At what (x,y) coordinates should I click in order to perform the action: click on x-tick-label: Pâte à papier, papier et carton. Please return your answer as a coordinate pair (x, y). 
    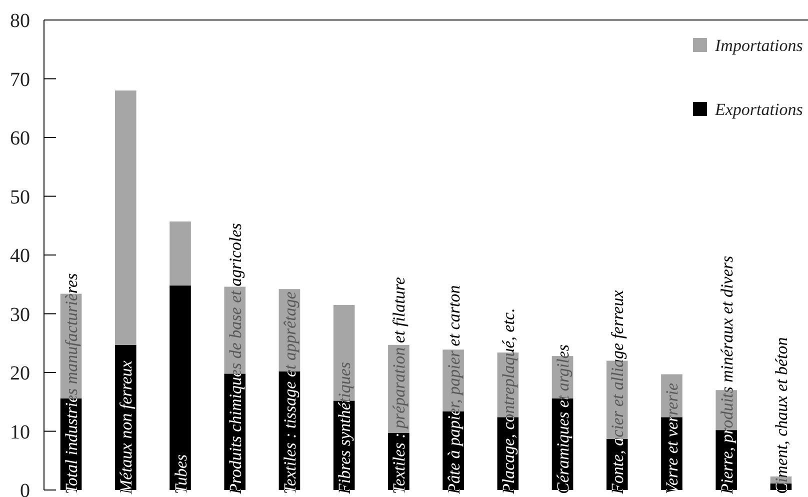
    Looking at the image, I should click on (454, 390).